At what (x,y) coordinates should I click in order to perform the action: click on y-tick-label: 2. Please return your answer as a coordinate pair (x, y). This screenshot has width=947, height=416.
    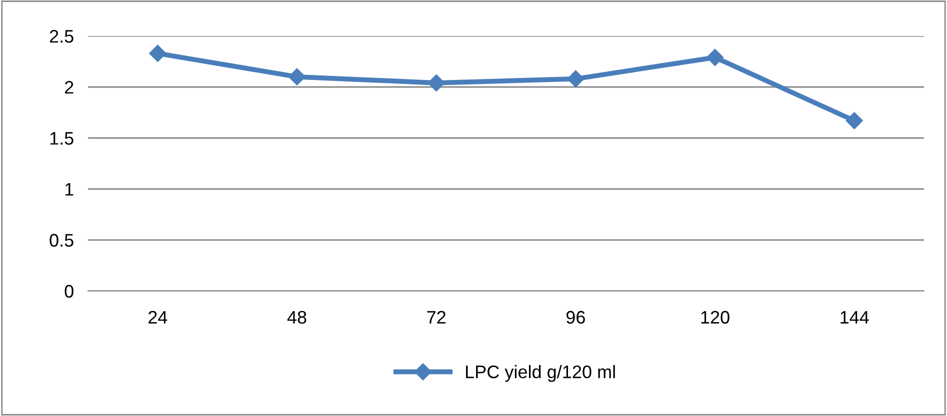
    Looking at the image, I should click on (69, 87).